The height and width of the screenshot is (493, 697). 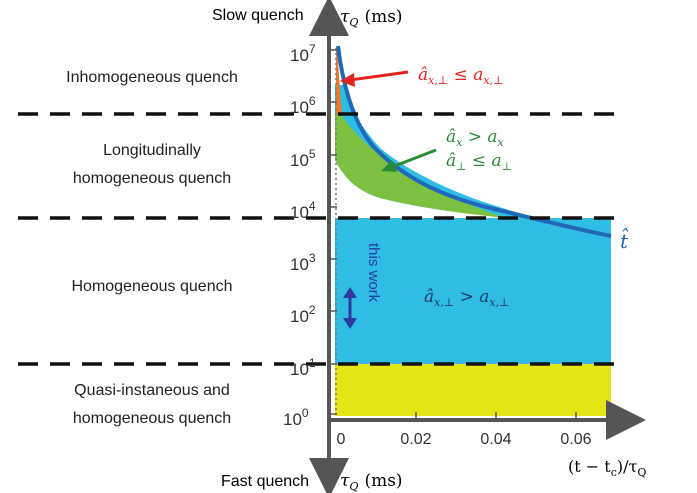 What do you see at coordinates (466, 298) in the screenshot?
I see `homogeneous-condition: âx,⊥ > ax,⊥` at bounding box center [466, 298].